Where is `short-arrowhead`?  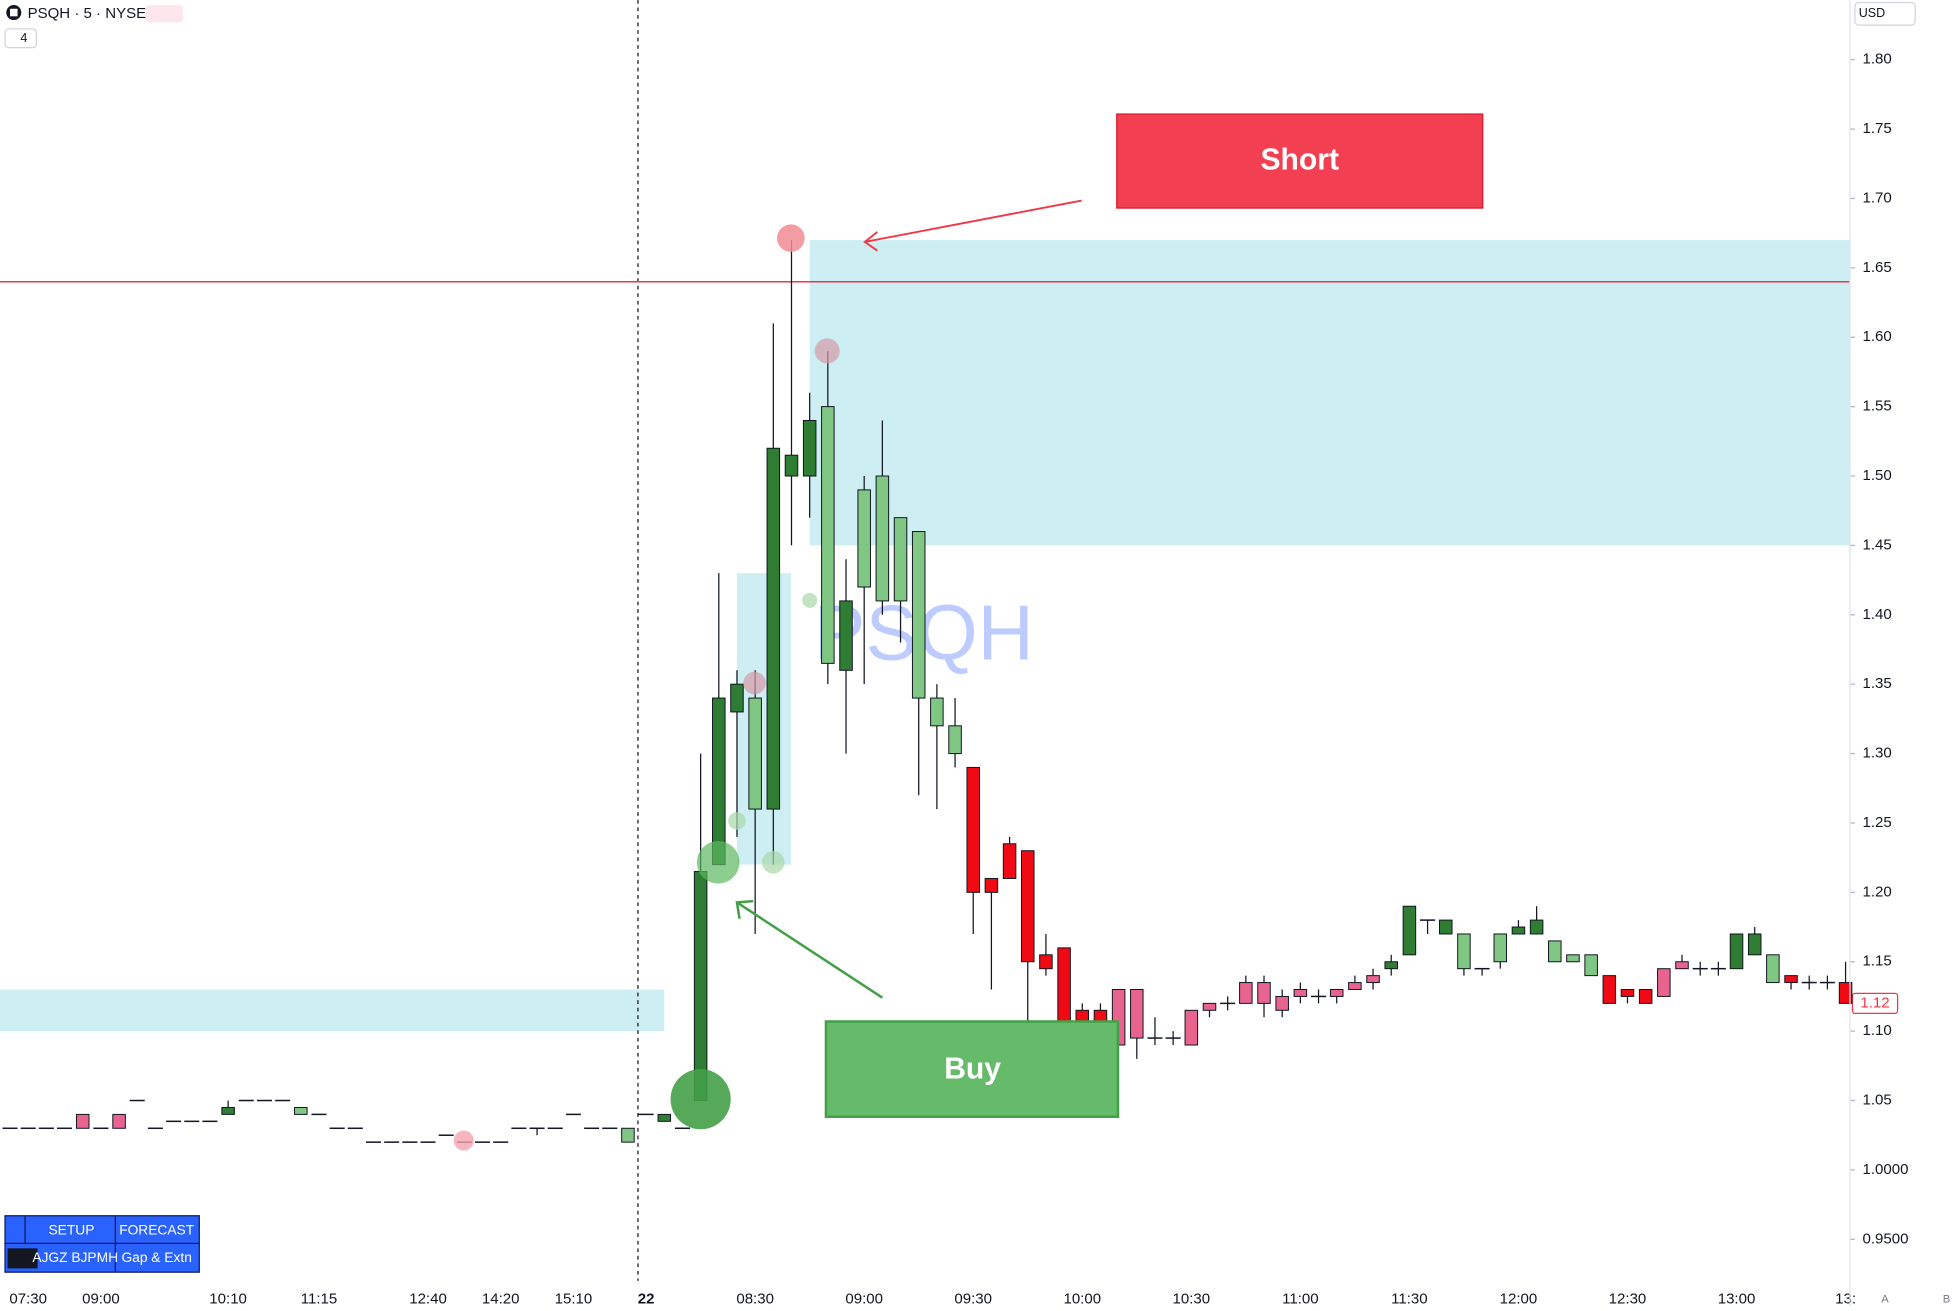 short-arrowhead is located at coordinates (870, 241).